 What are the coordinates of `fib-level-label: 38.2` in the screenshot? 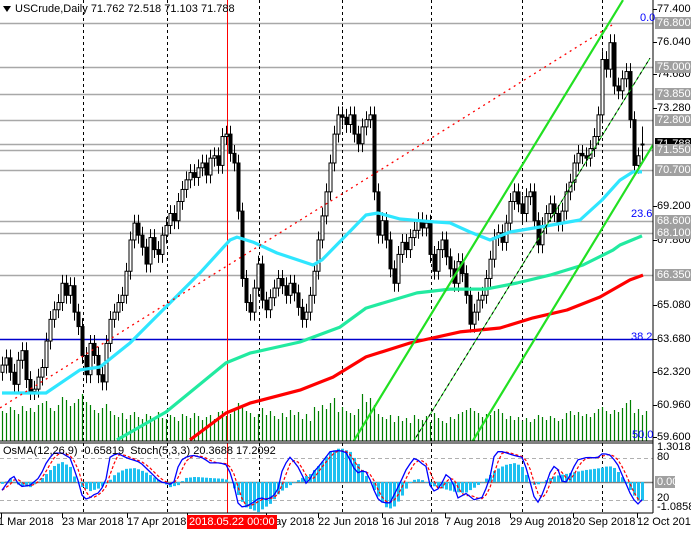 It's located at (642, 337).